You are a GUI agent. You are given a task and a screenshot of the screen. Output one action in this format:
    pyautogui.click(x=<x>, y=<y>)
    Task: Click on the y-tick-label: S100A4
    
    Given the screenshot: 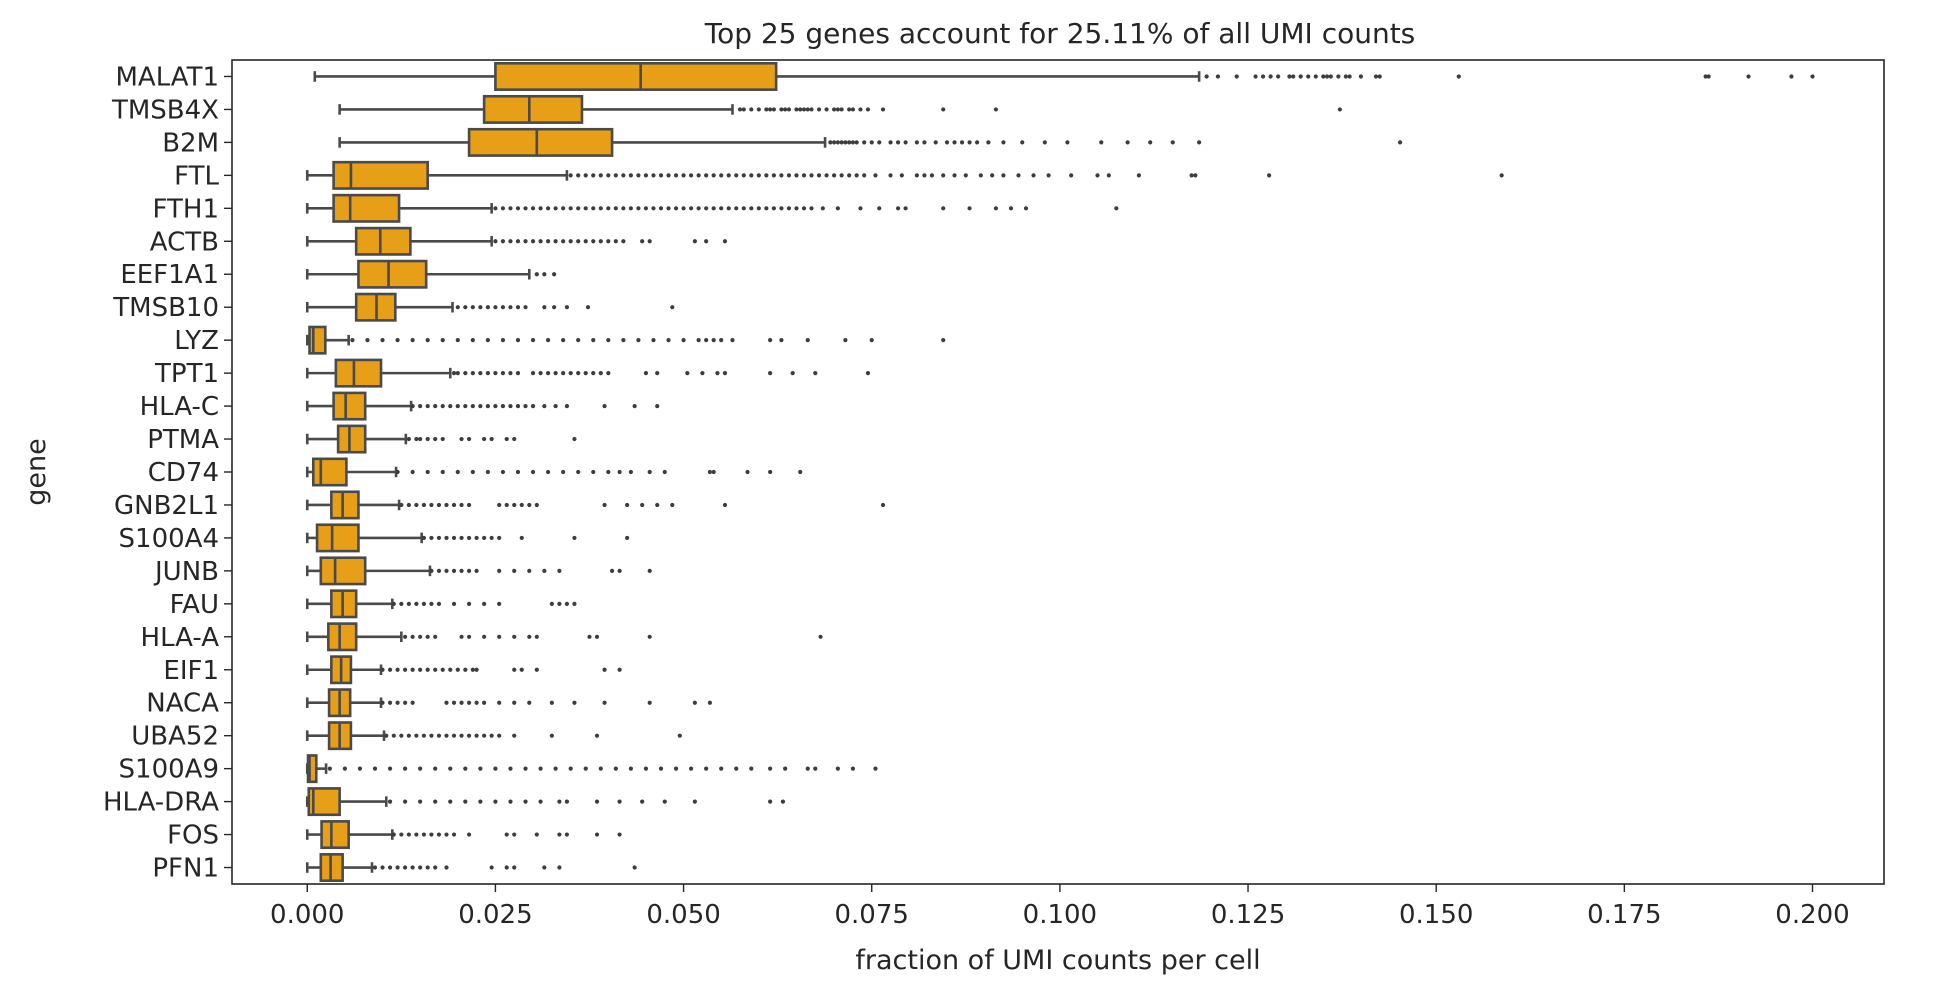 What is the action you would take?
    pyautogui.click(x=169, y=539)
    